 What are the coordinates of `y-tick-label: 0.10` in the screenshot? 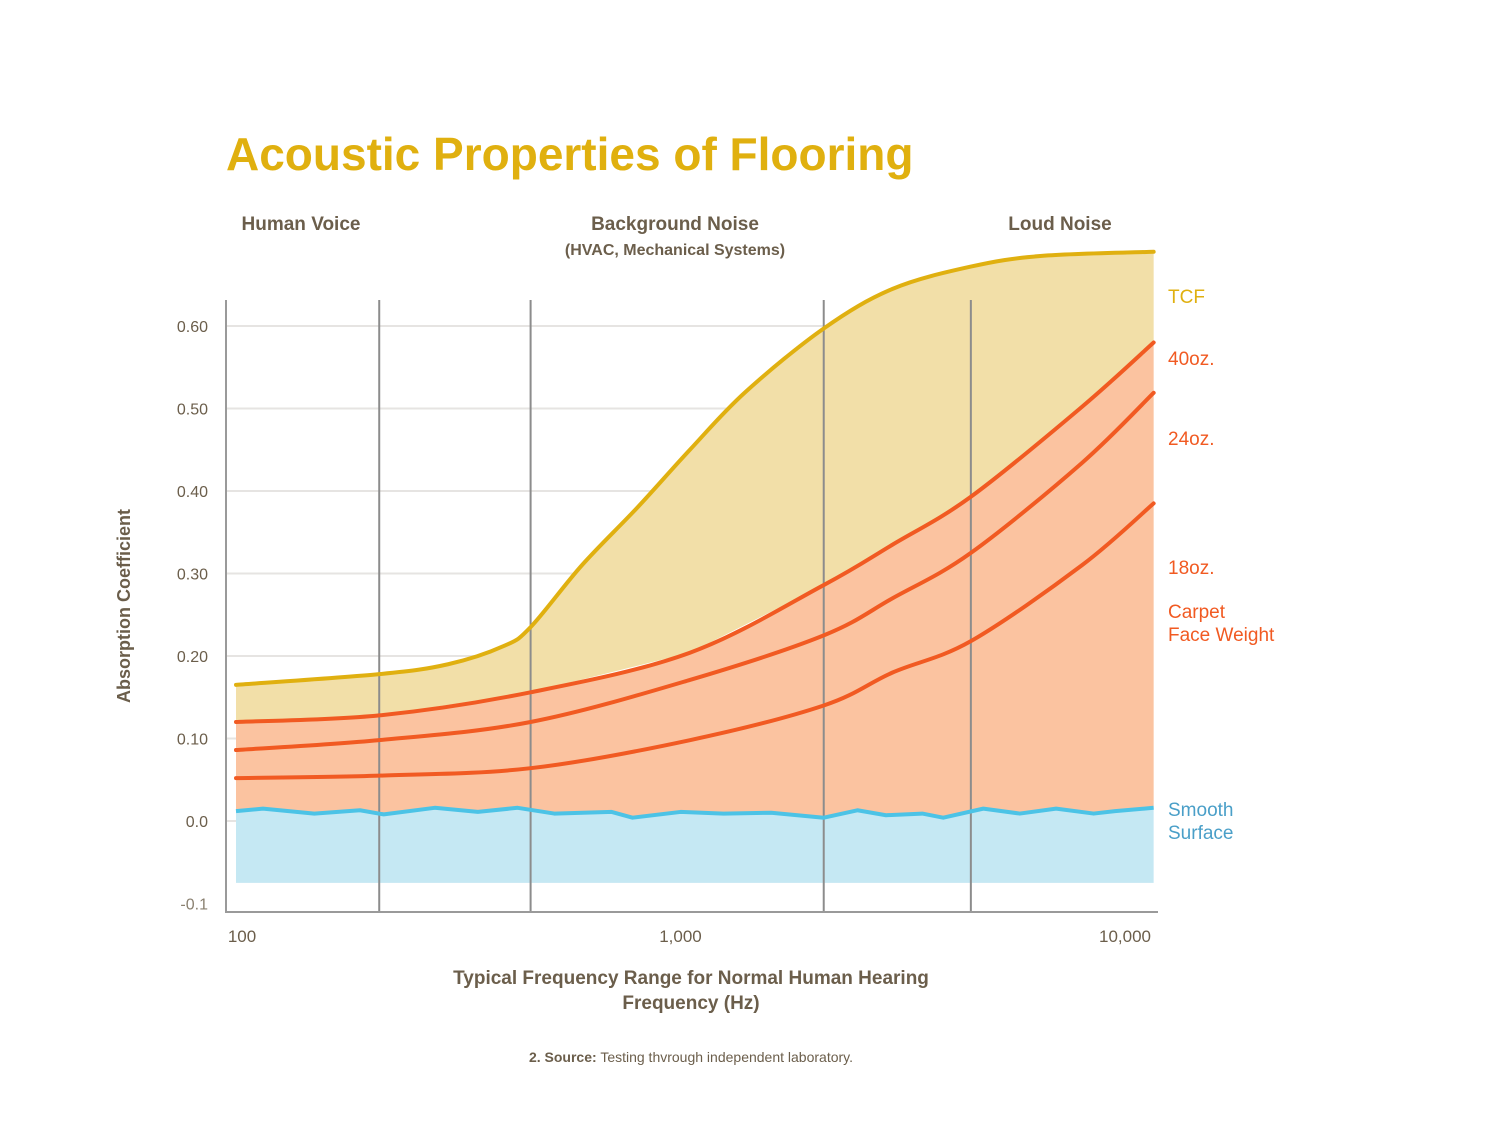 It's located at (192, 740).